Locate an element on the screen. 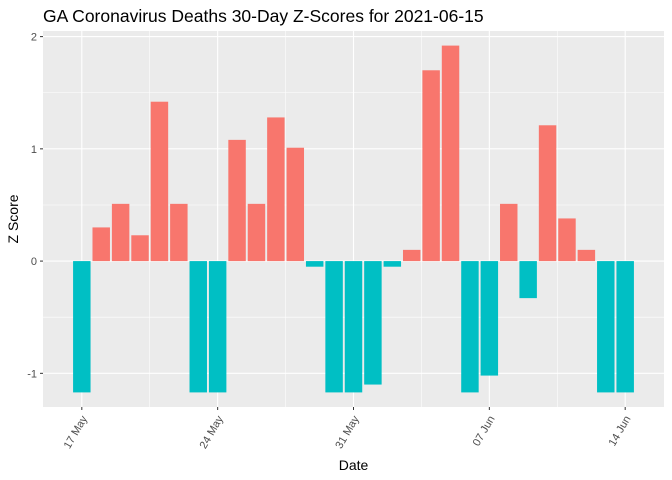  y-tick-label: 1 is located at coordinates (34, 150).